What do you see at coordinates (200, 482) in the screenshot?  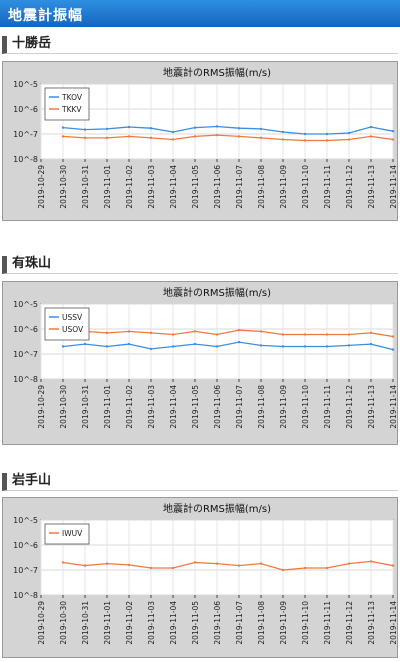 I see `section-title-iwatesan: 岩手山` at bounding box center [200, 482].